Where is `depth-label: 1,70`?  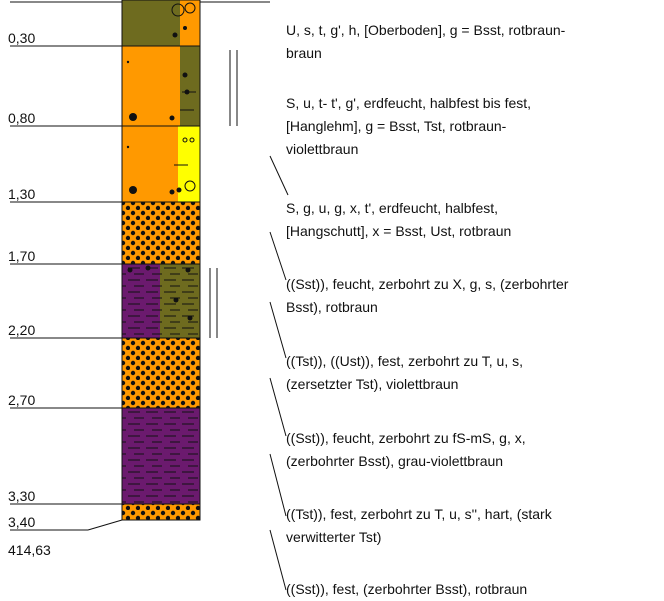 depth-label: 1,70 is located at coordinates (22, 256).